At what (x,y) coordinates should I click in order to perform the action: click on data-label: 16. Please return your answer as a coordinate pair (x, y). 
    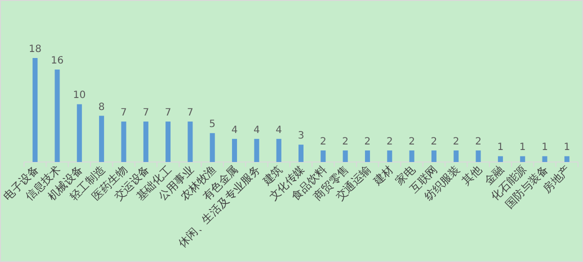
    Looking at the image, I should click on (57, 61).